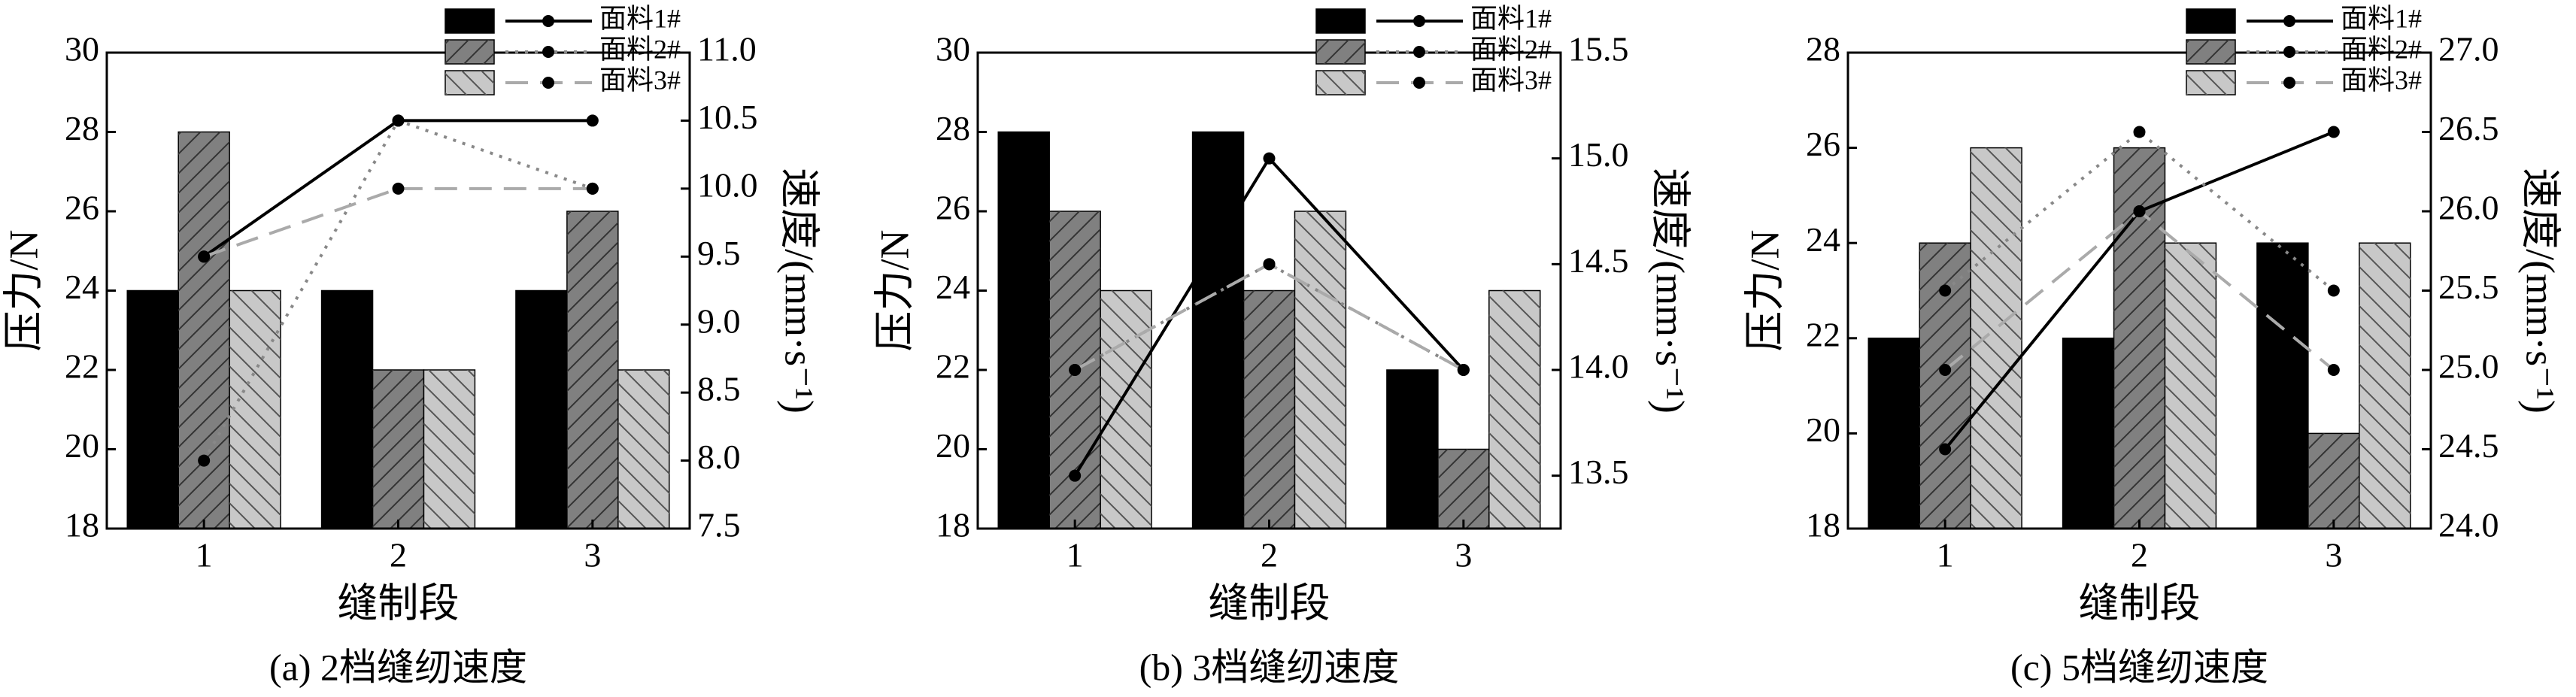 The height and width of the screenshot is (697, 2576). Describe the element at coordinates (2139, 667) in the screenshot. I see `caption: (c) 5档缝纫速度` at that location.